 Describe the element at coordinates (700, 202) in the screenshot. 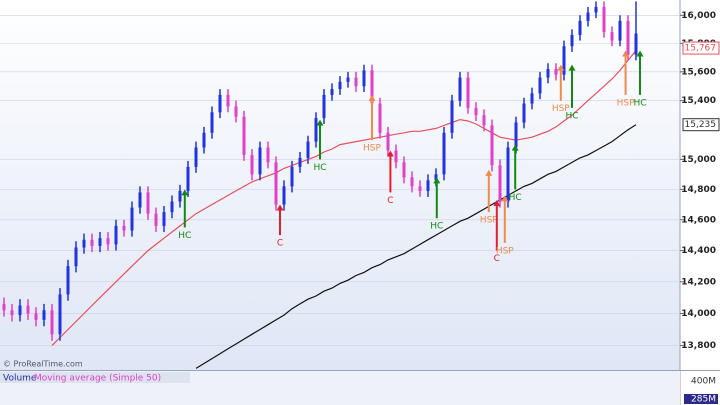

I see `axis-background` at that location.